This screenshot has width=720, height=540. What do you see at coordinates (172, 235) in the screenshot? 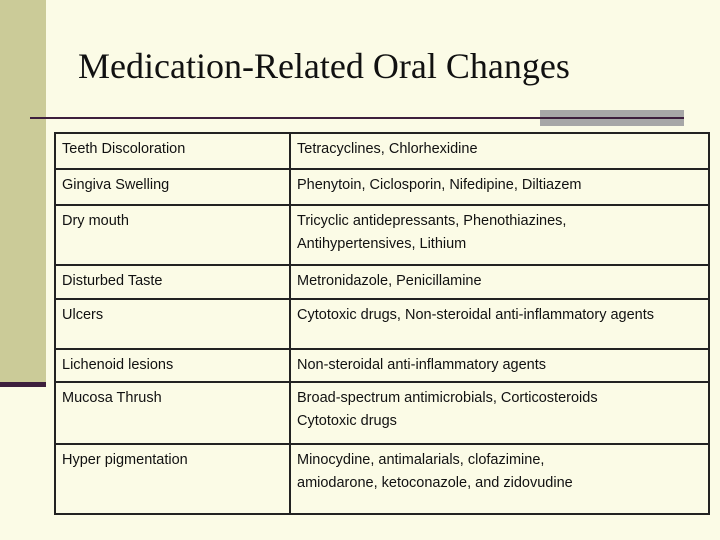
I see `condition-cell: Dry mouth` at bounding box center [172, 235].